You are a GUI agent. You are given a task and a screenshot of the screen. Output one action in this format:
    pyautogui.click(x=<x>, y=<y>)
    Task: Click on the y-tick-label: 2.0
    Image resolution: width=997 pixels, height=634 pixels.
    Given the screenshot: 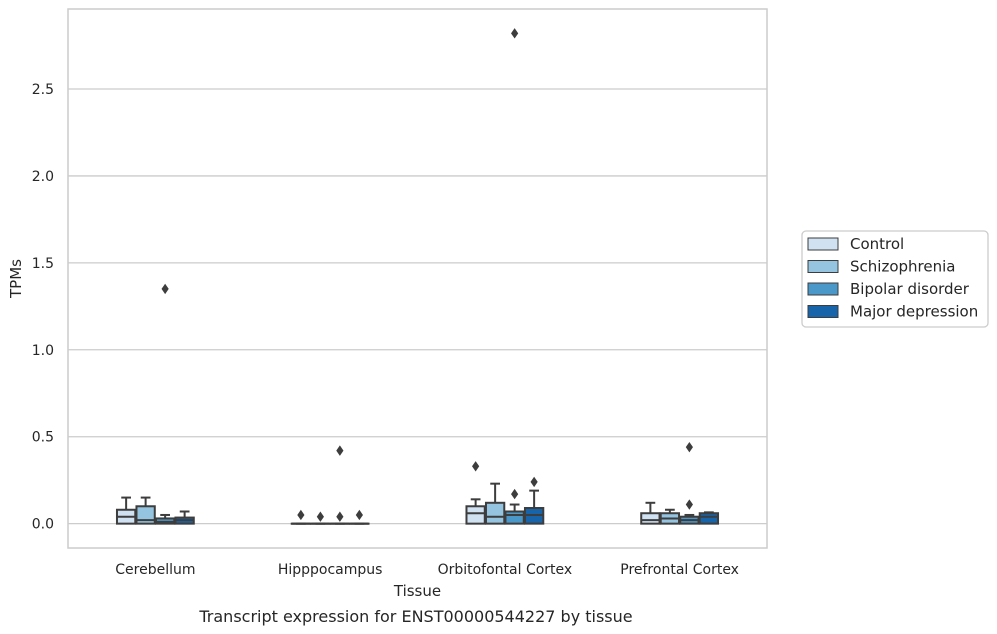 What is the action you would take?
    pyautogui.click(x=43, y=177)
    